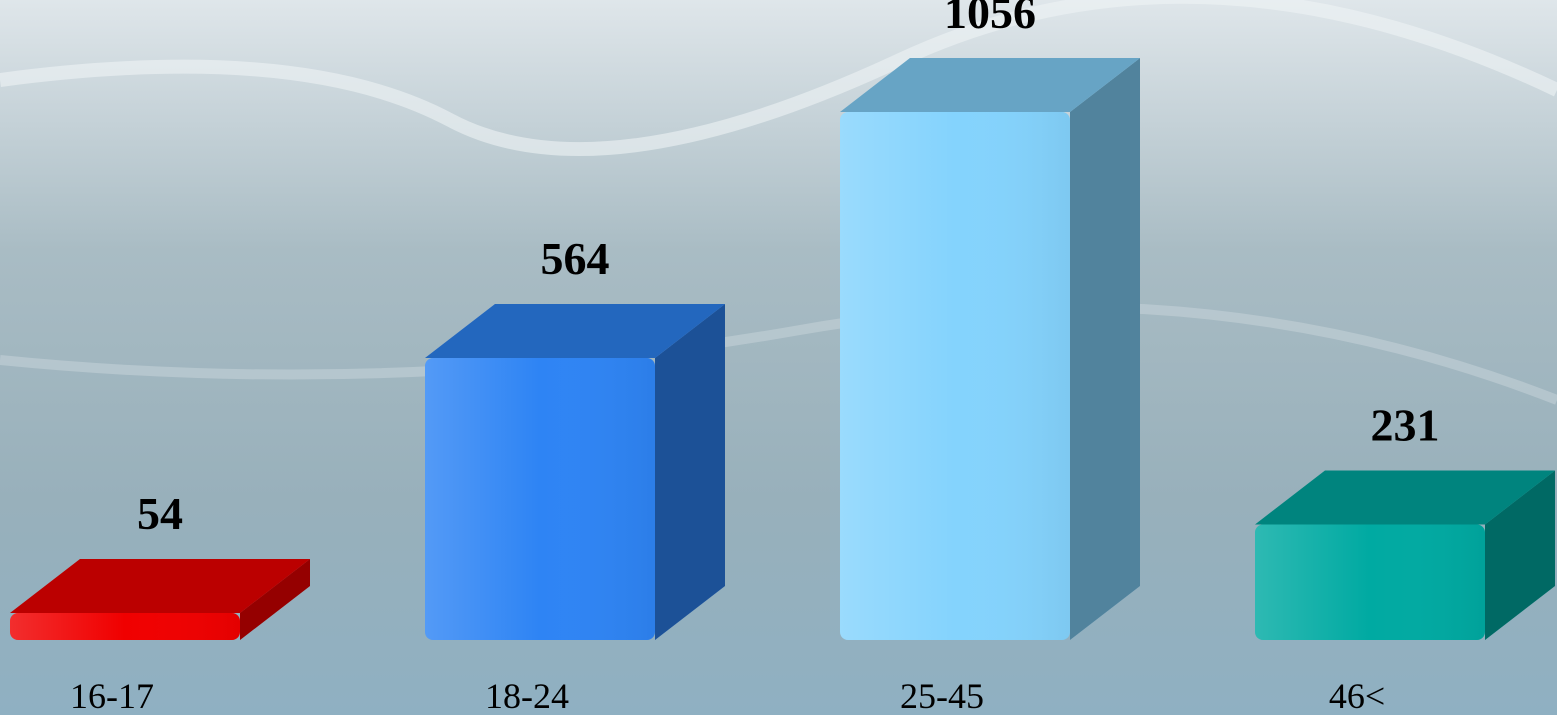 The width and height of the screenshot is (1557, 715). I want to click on x-tick-label: 16-17, so click(112, 695).